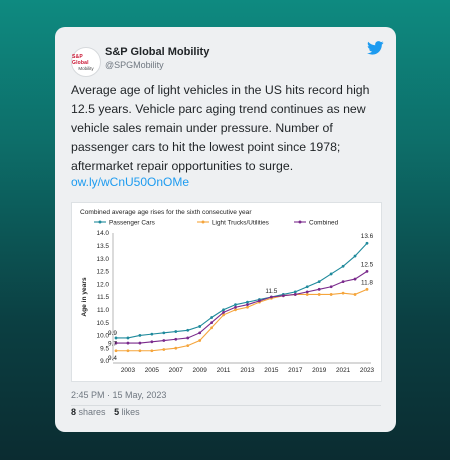 Image resolution: width=450 pixels, height=460 pixels. What do you see at coordinates (375, 48) in the screenshot?
I see `twitter-bird-icon` at bounding box center [375, 48].